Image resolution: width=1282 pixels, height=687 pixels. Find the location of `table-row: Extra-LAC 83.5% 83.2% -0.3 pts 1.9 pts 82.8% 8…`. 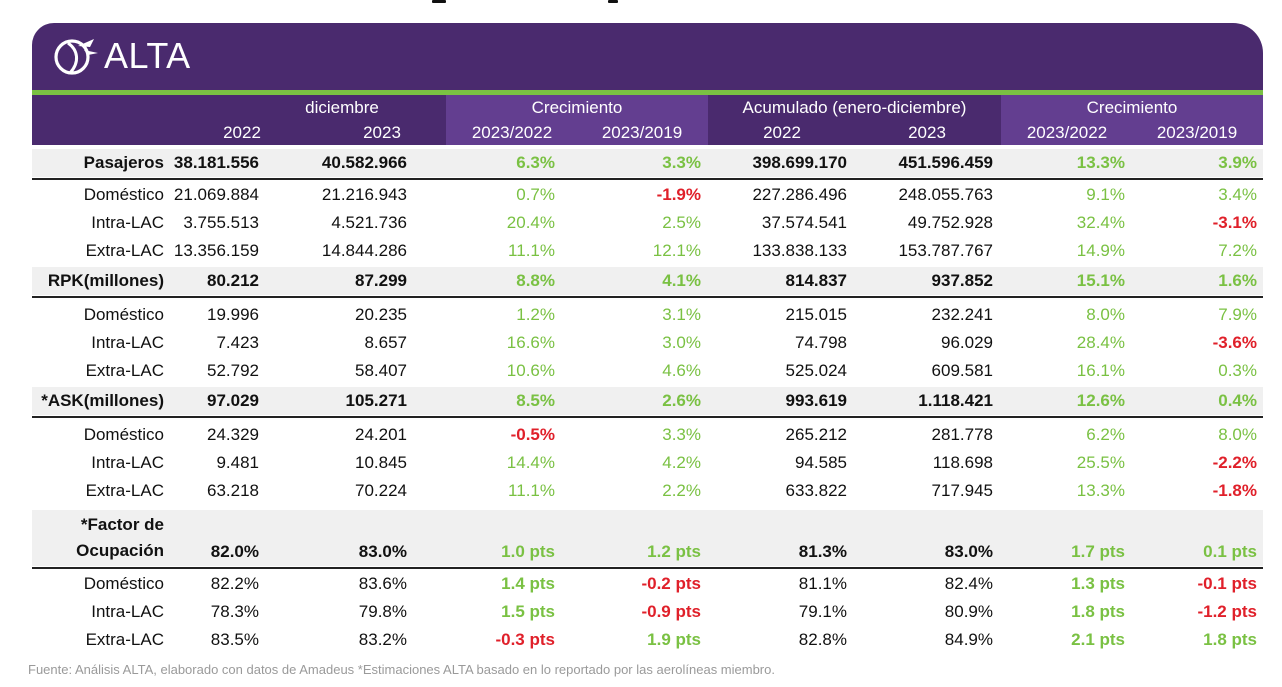

table-row: Extra-LAC 83.5% 83.2% -0.3 pts 1.9 pts 82.8% 8… is located at coordinates (647, 640).